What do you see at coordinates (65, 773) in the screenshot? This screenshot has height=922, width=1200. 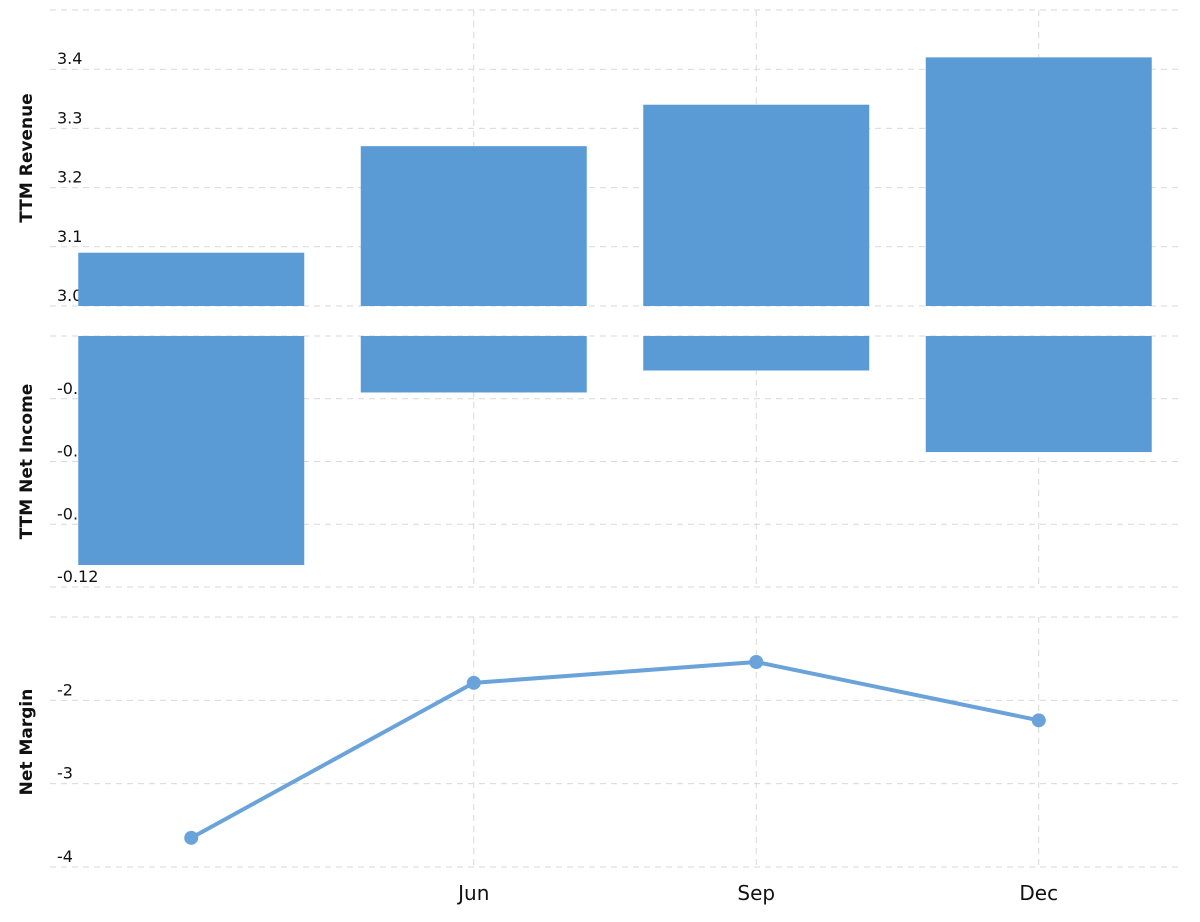 I see `y-tick-label: -3` at bounding box center [65, 773].